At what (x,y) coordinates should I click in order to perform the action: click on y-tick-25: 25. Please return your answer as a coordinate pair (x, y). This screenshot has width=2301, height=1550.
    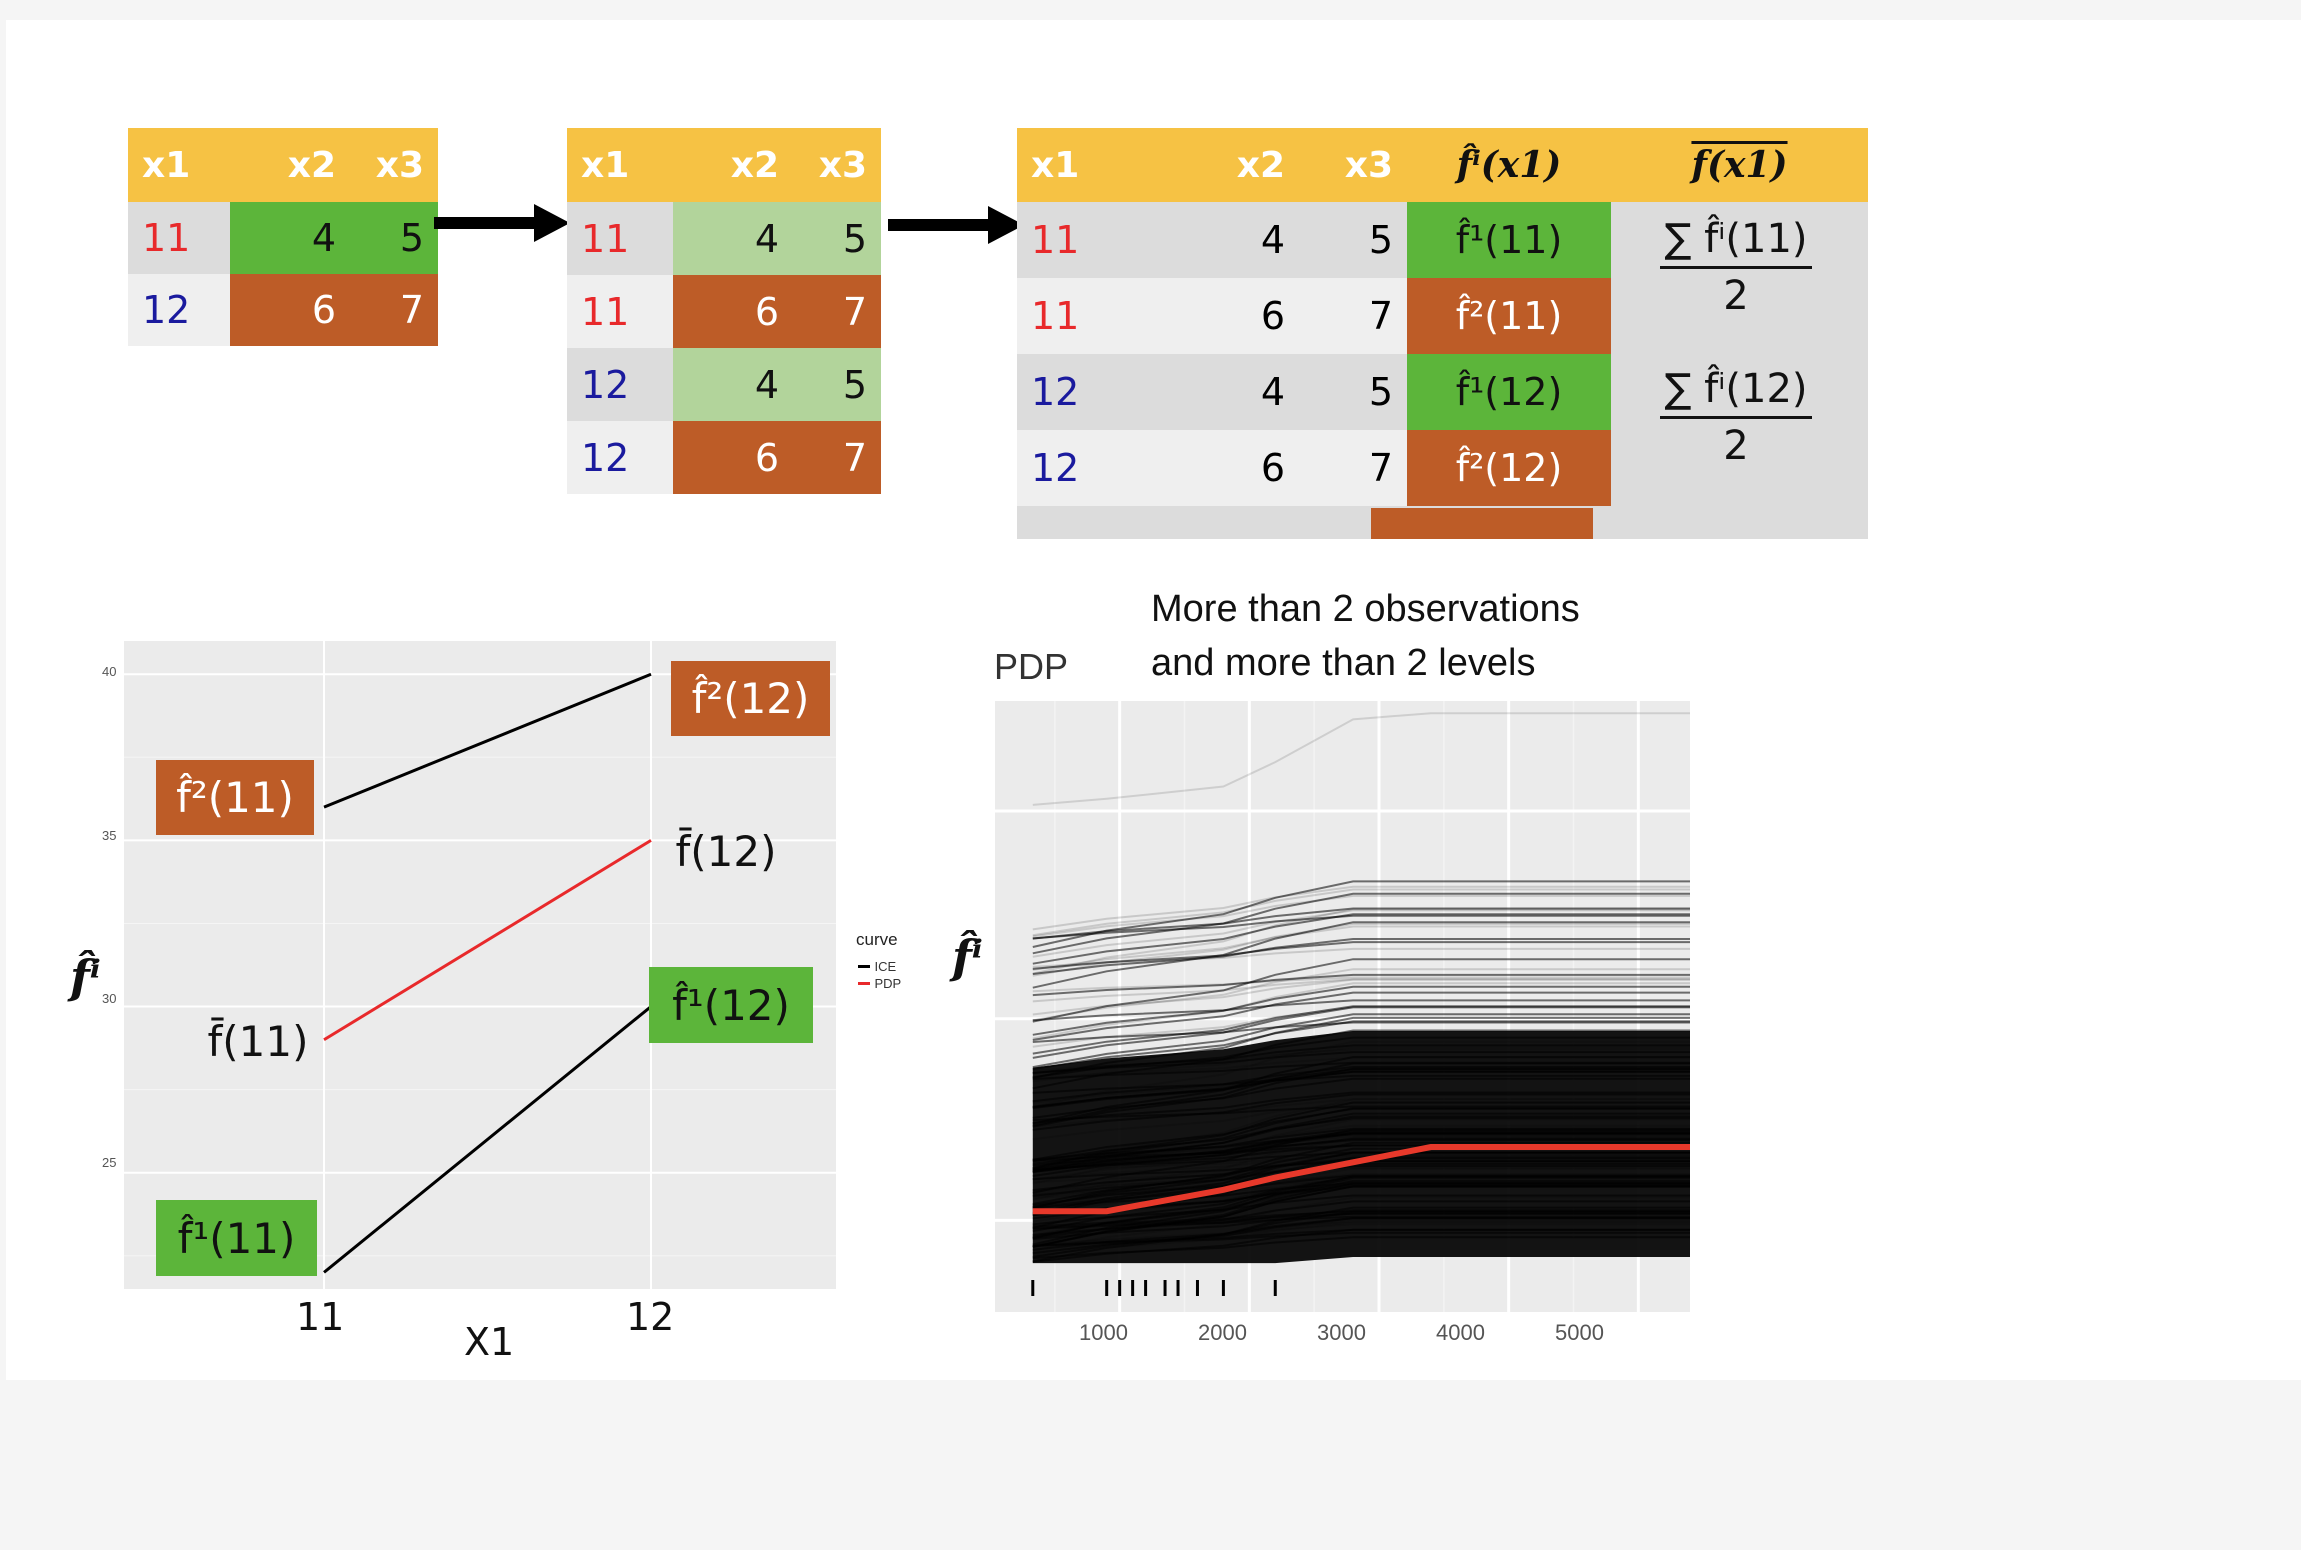
    Looking at the image, I should click on (109, 1162).